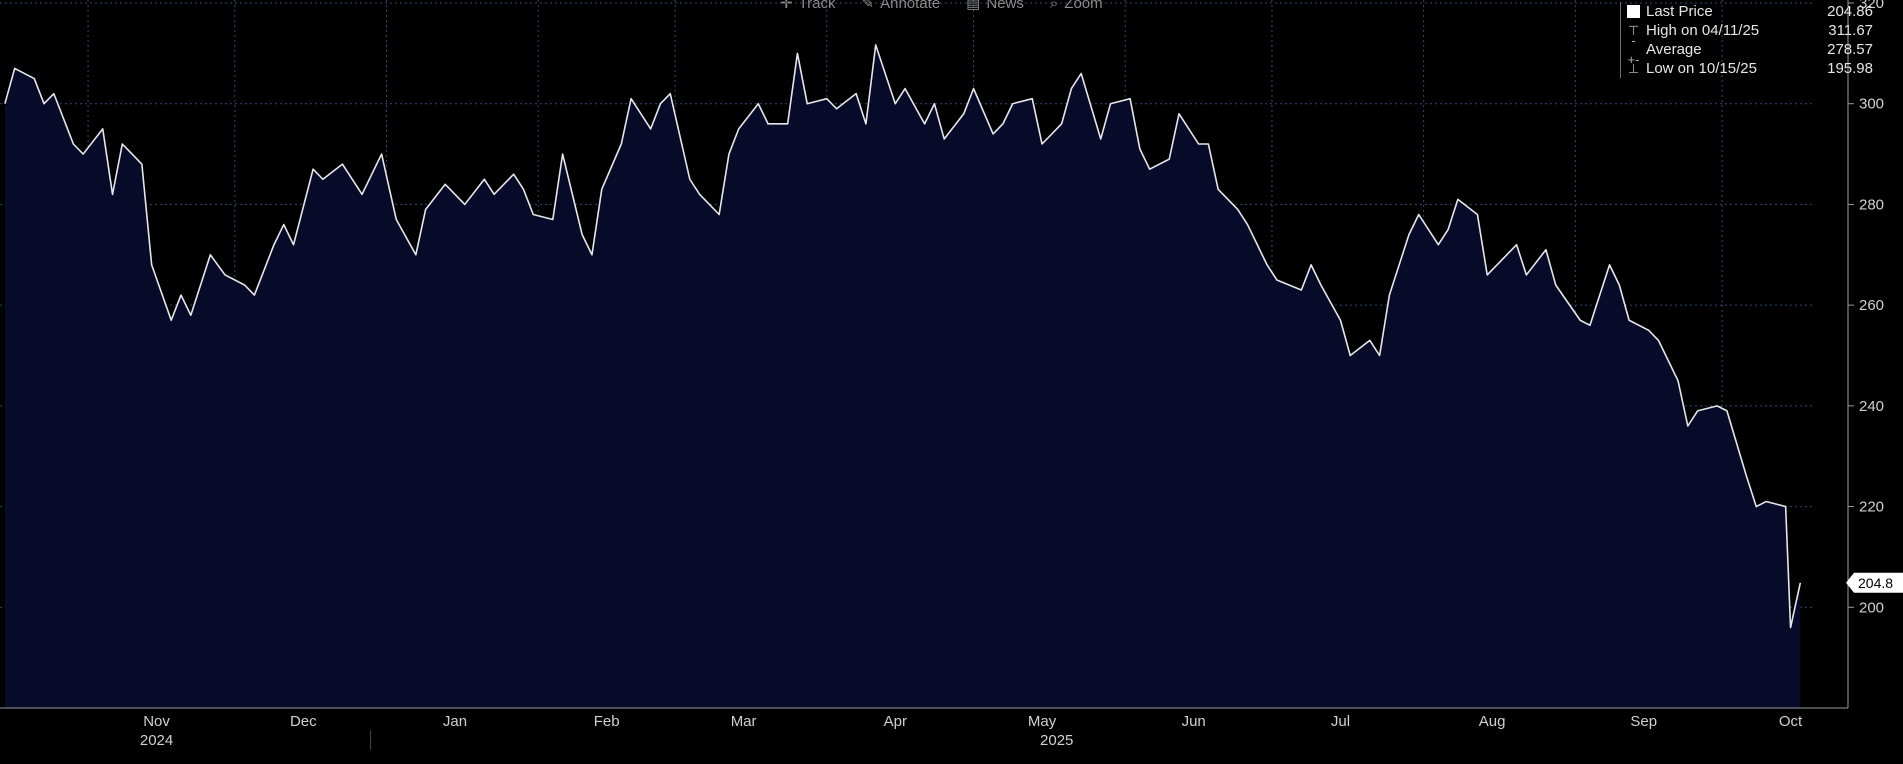 The height and width of the screenshot is (764, 1903). I want to click on legend-row-average: -+- Average 278.57, so click(1750, 50).